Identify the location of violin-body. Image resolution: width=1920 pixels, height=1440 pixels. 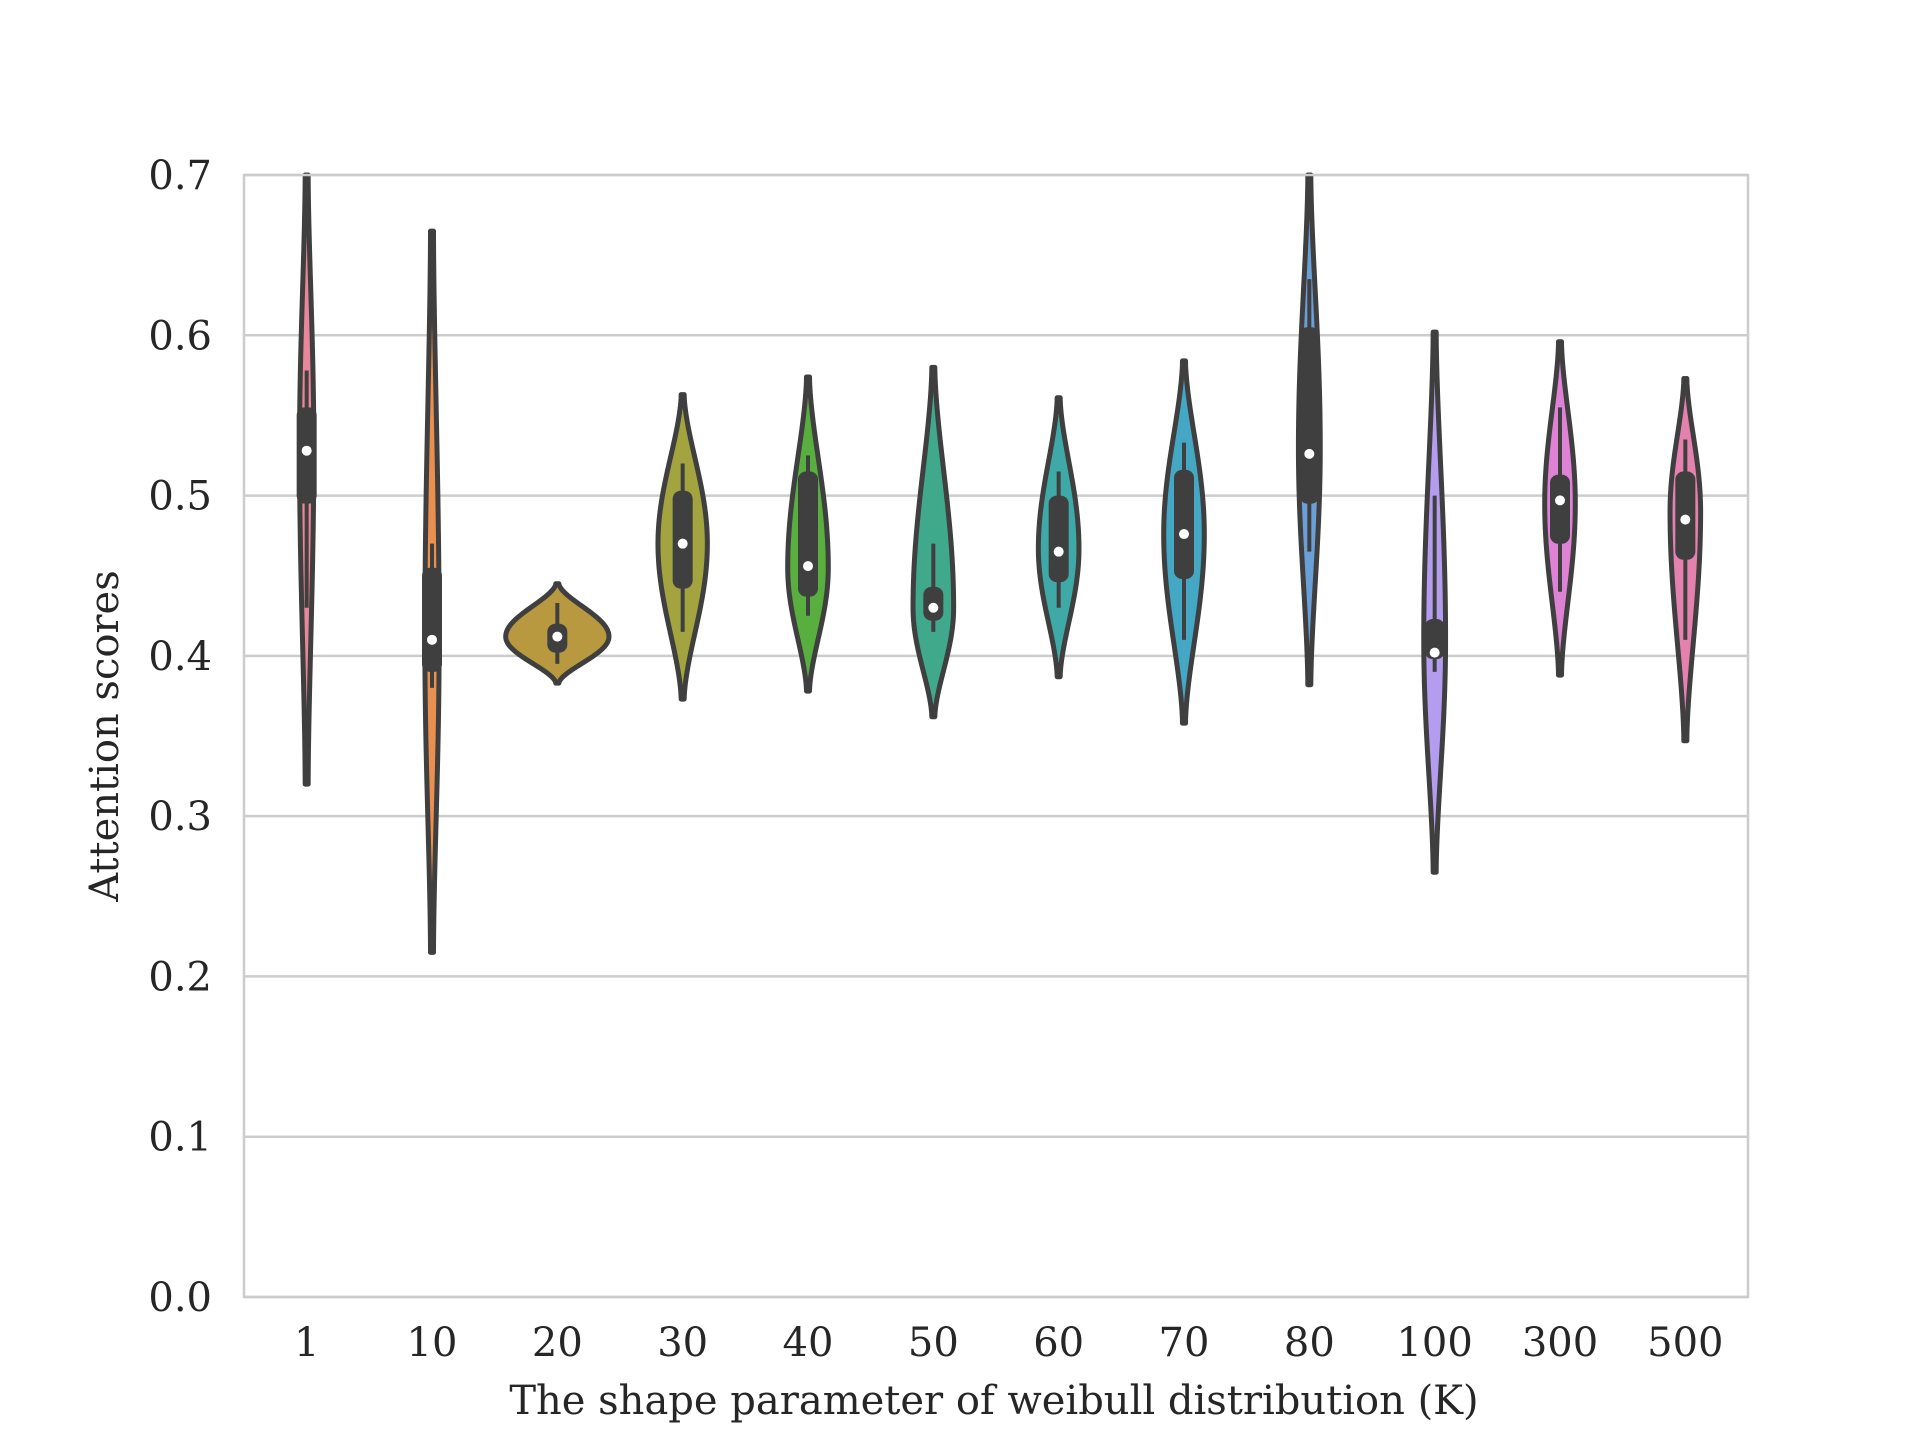
(933, 542).